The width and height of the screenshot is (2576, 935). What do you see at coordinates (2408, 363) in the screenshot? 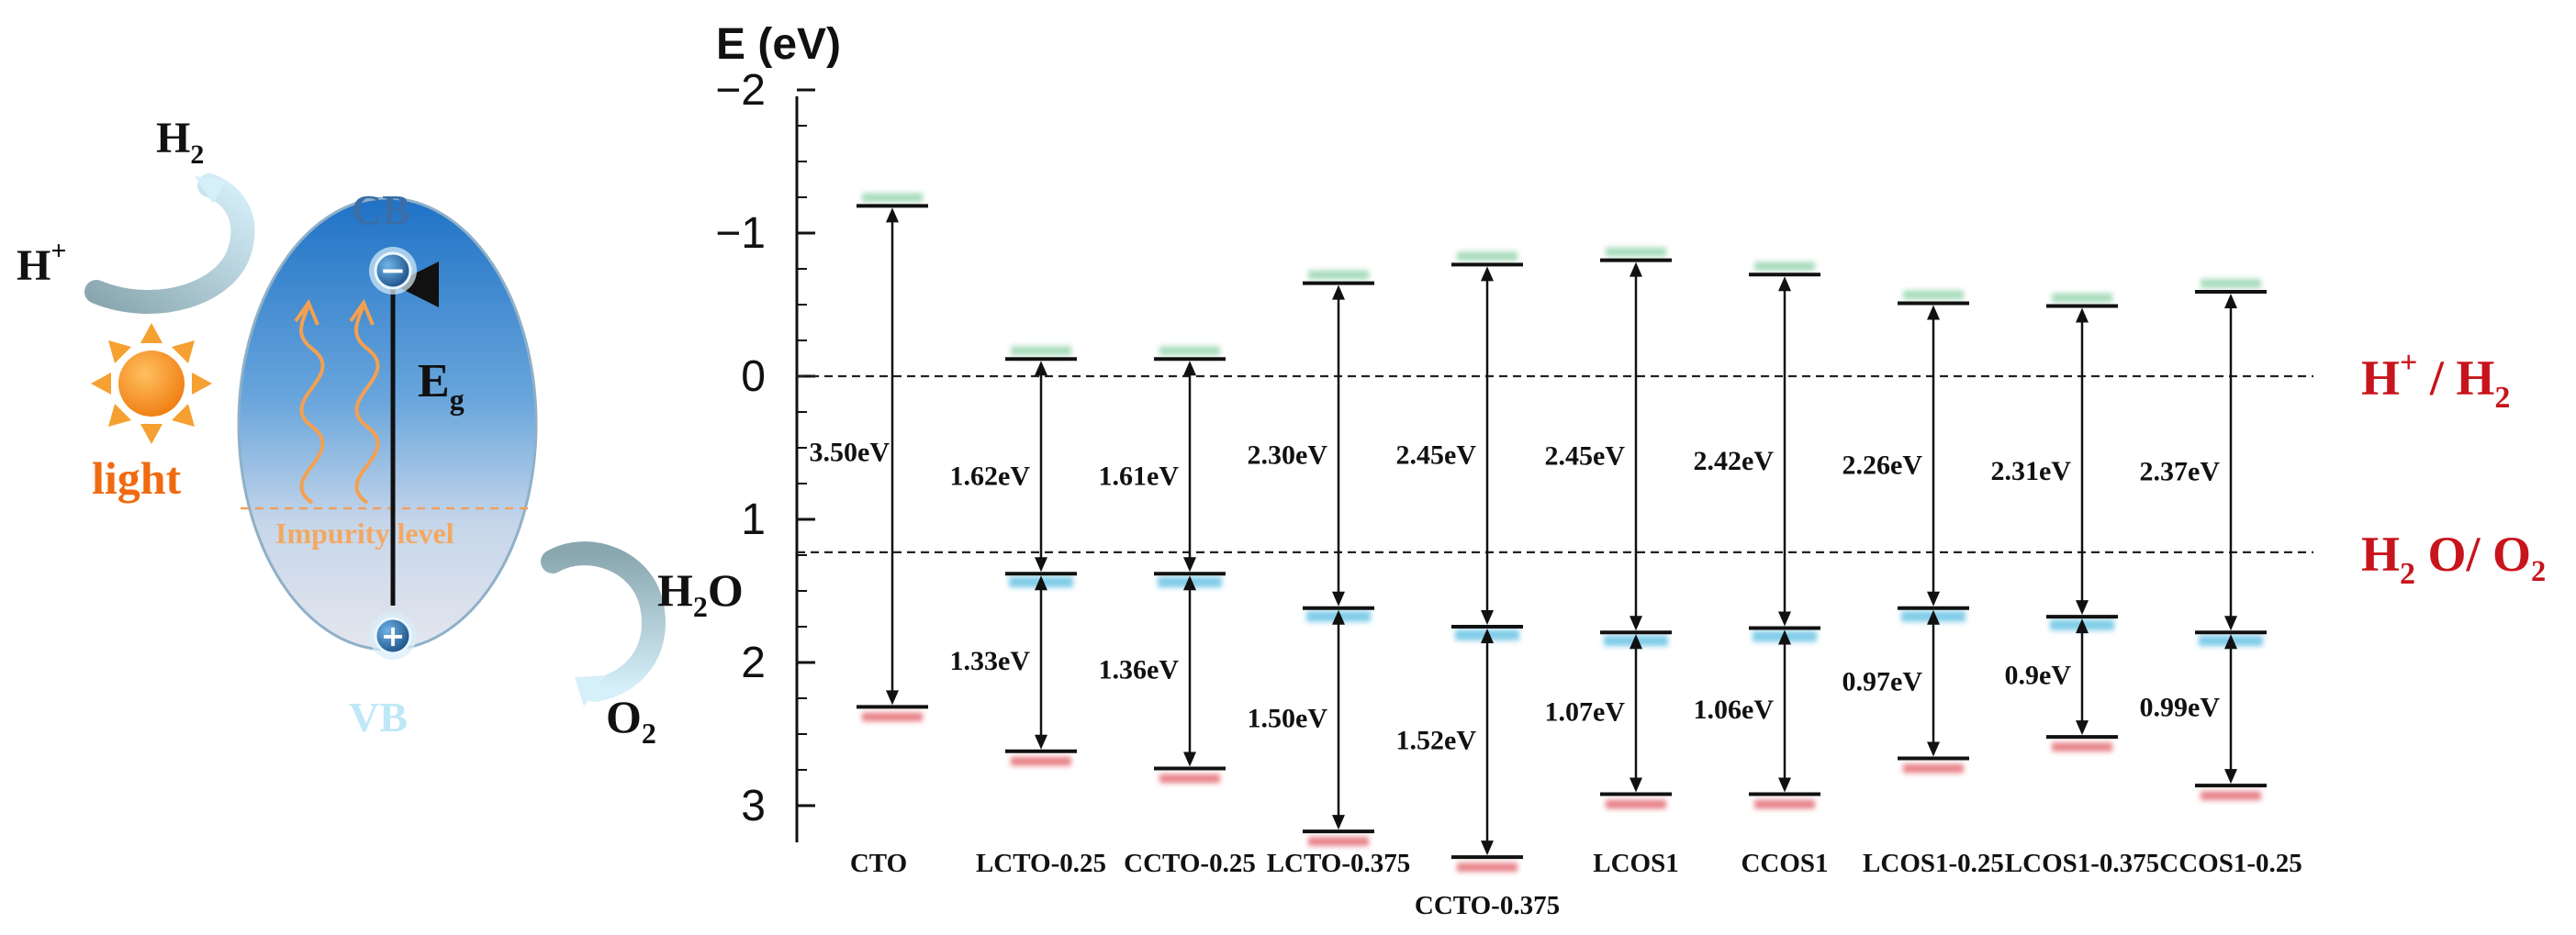
I see `ref-label-sup: +` at bounding box center [2408, 363].